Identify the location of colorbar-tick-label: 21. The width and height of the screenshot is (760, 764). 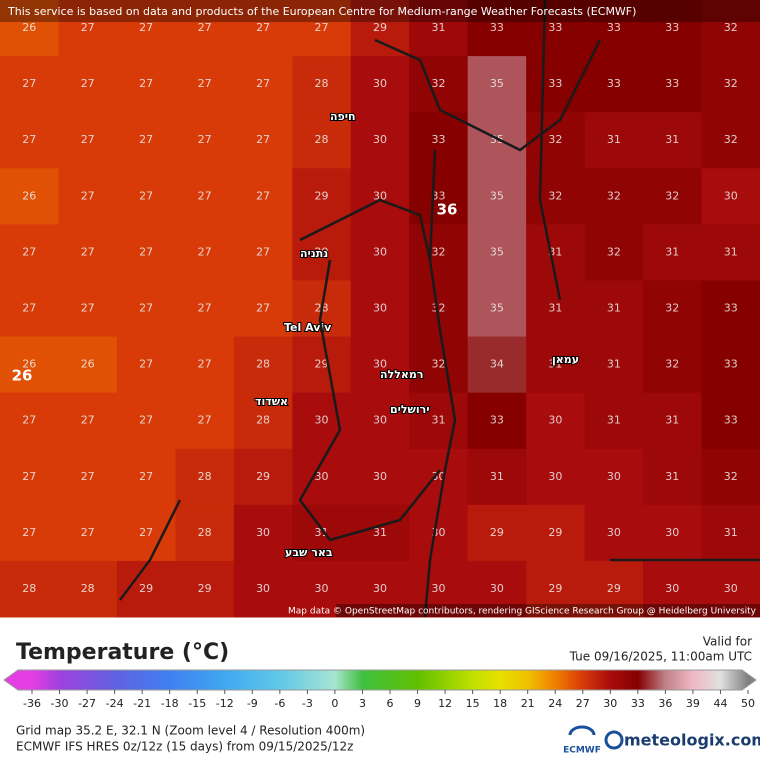
(528, 703).